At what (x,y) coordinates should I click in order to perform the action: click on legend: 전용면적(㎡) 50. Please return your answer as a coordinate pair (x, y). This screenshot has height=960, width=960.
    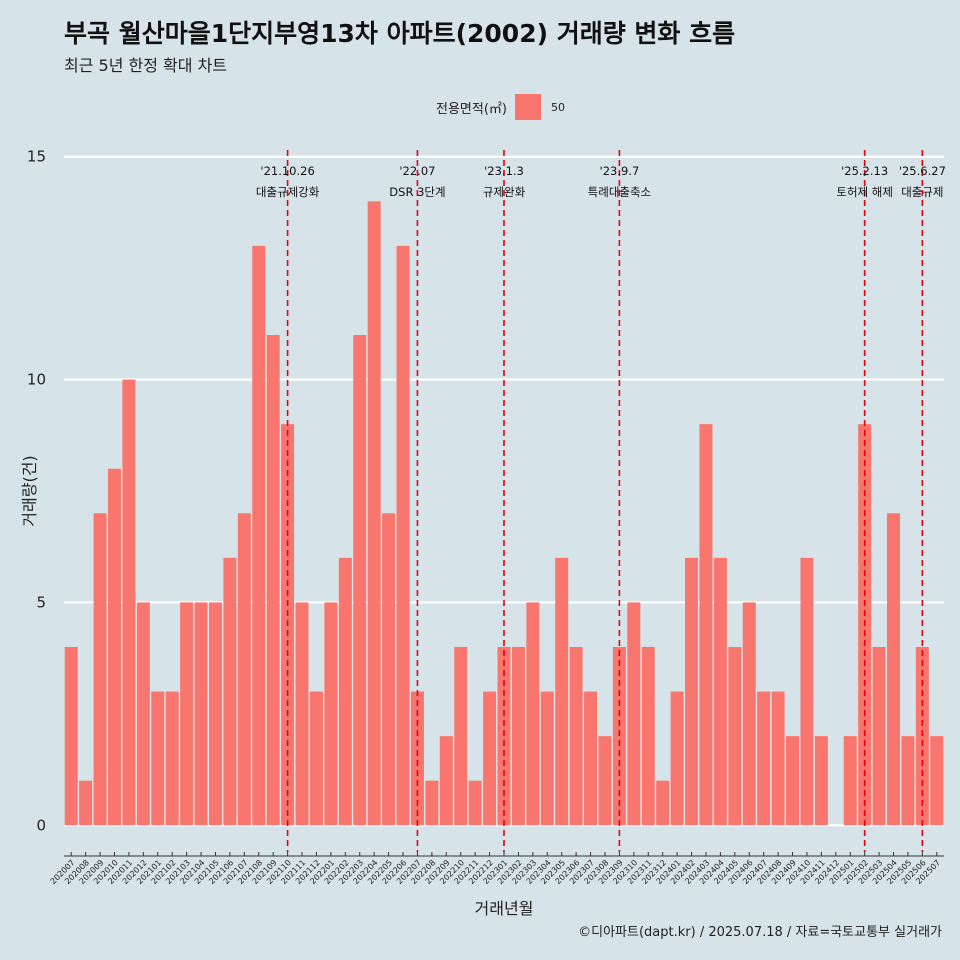
    Looking at the image, I should click on (500, 107).